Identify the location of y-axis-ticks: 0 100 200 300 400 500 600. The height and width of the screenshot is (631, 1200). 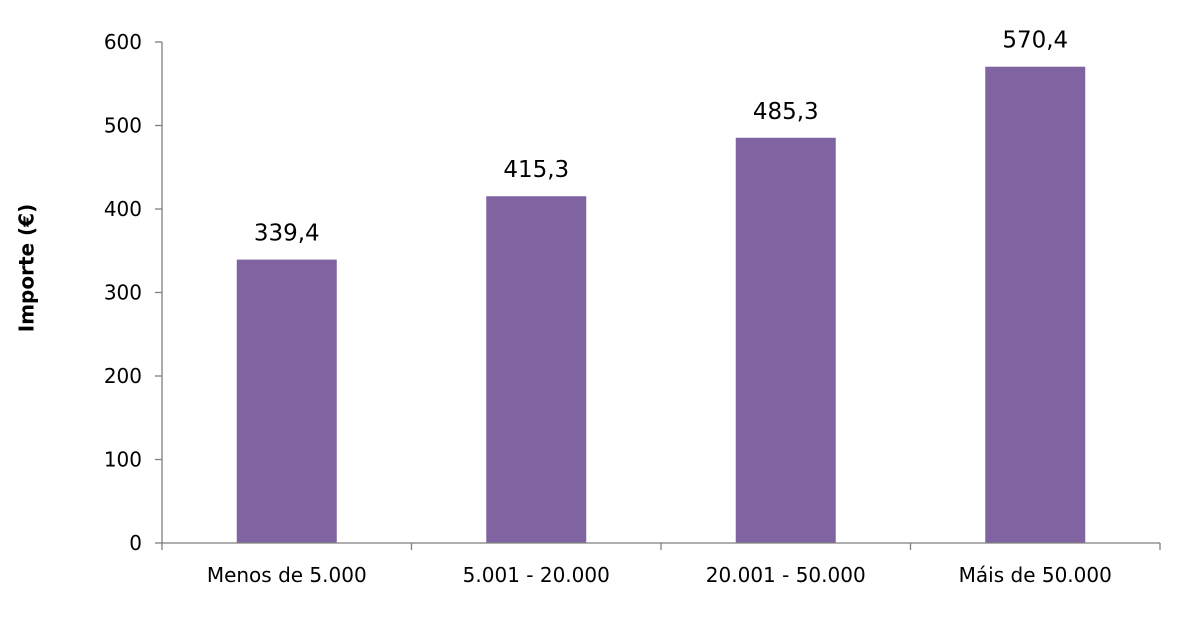
(133, 292).